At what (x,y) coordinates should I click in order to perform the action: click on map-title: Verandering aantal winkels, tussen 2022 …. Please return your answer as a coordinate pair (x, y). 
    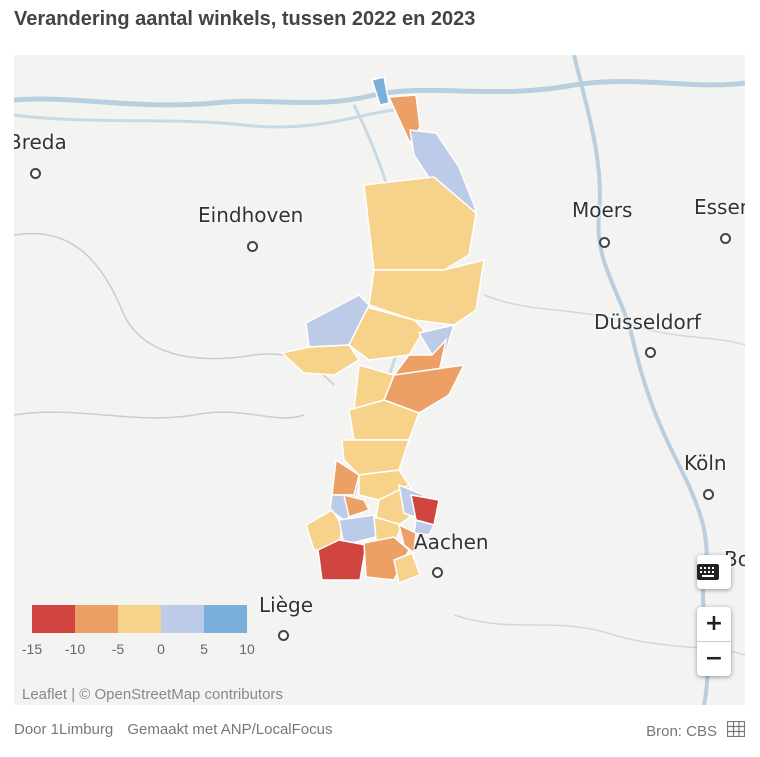
    Looking at the image, I should click on (245, 19).